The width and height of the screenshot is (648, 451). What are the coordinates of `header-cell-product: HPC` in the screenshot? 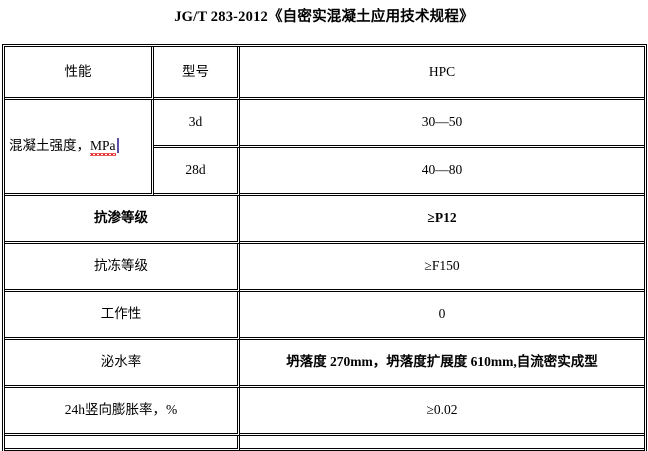 It's located at (442, 73).